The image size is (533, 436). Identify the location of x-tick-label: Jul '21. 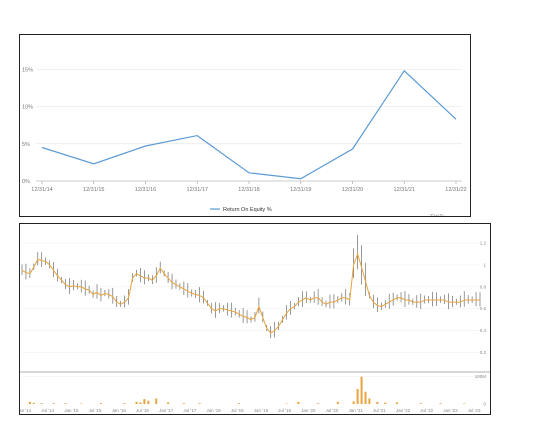
(379, 410).